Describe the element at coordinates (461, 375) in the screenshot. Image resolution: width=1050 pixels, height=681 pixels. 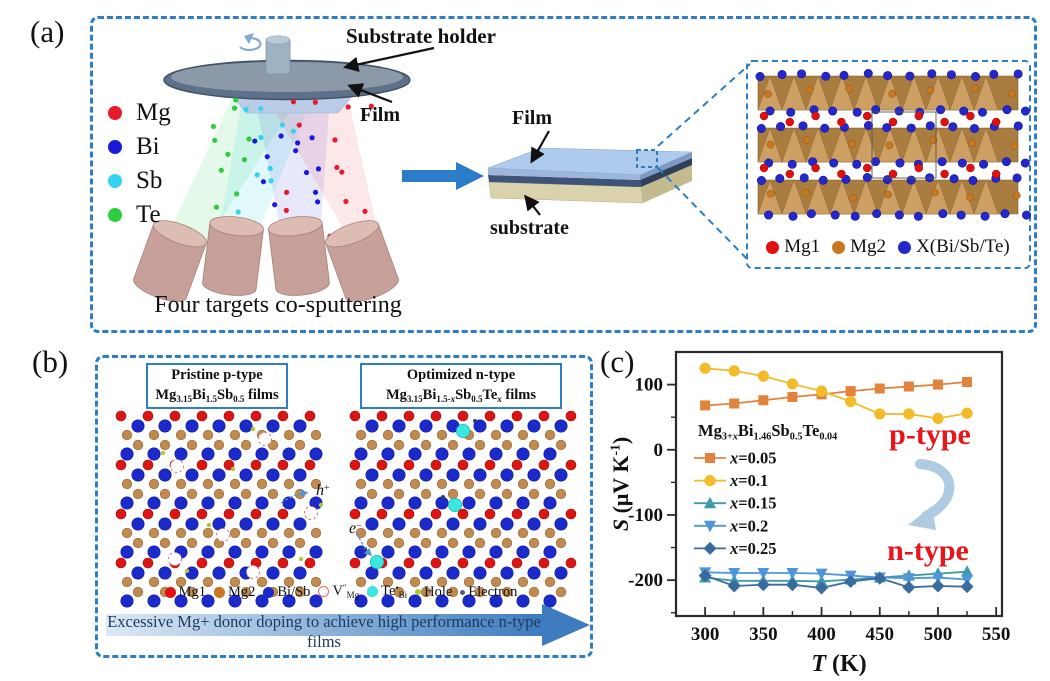
I see `optimized-n-type-title: Optimized n-type` at that location.